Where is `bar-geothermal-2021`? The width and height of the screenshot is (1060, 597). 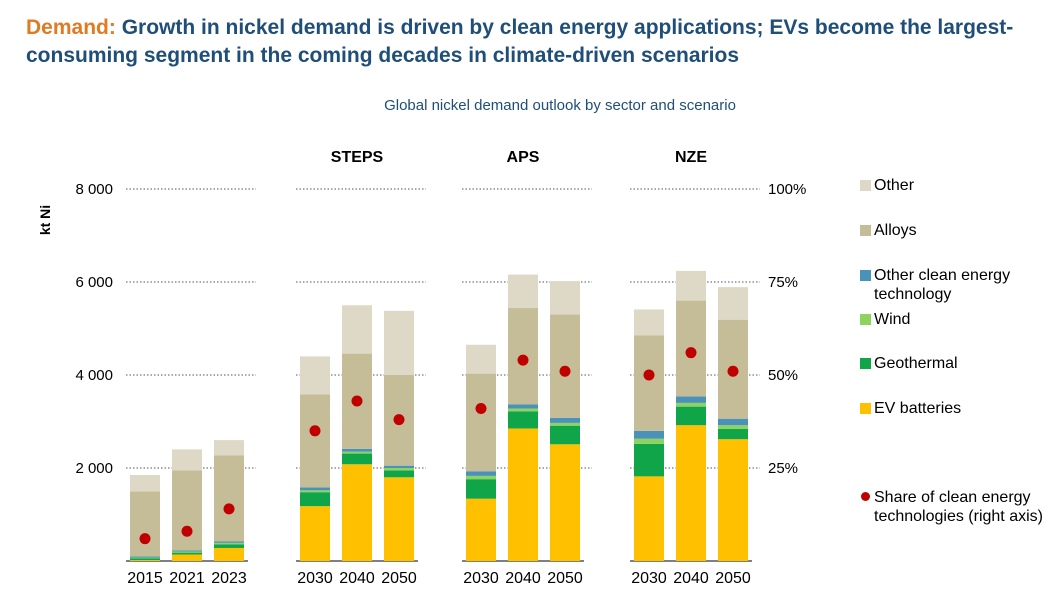 bar-geothermal-2021 is located at coordinates (187, 553).